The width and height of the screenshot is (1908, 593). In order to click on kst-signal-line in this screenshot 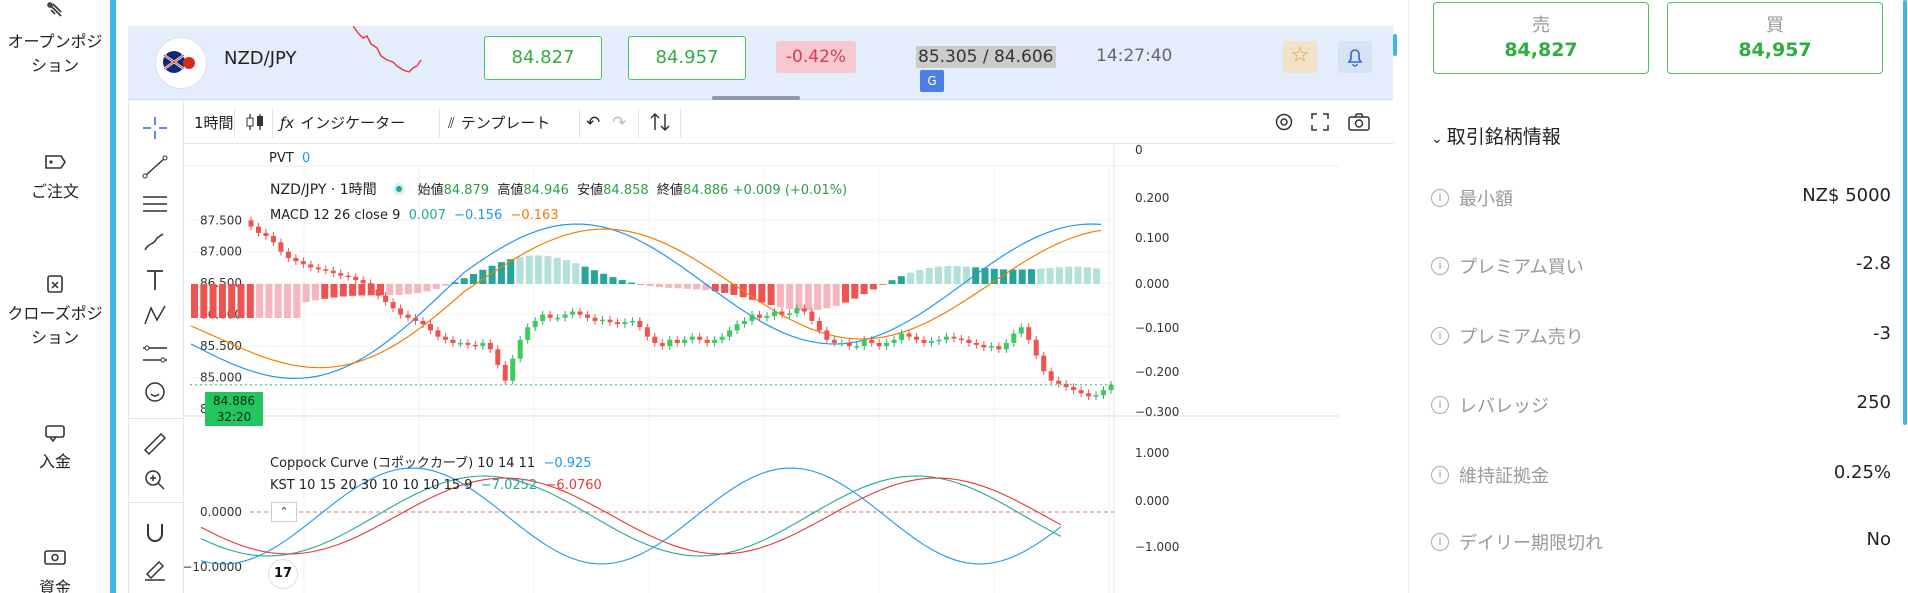, I will do `click(631, 516)`.